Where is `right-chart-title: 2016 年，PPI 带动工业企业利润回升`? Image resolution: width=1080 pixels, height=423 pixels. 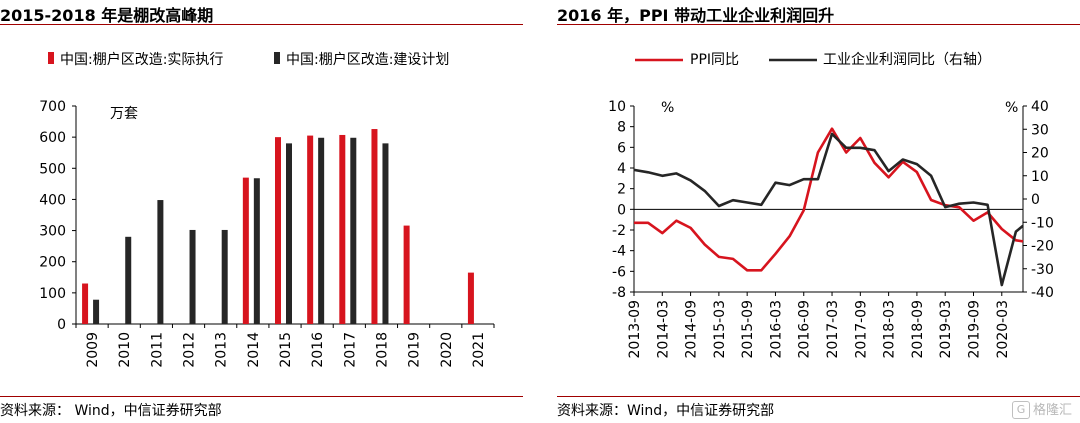
right-chart-title: 2016 年，PPI 带动工业企业利润回升 is located at coordinates (696, 15).